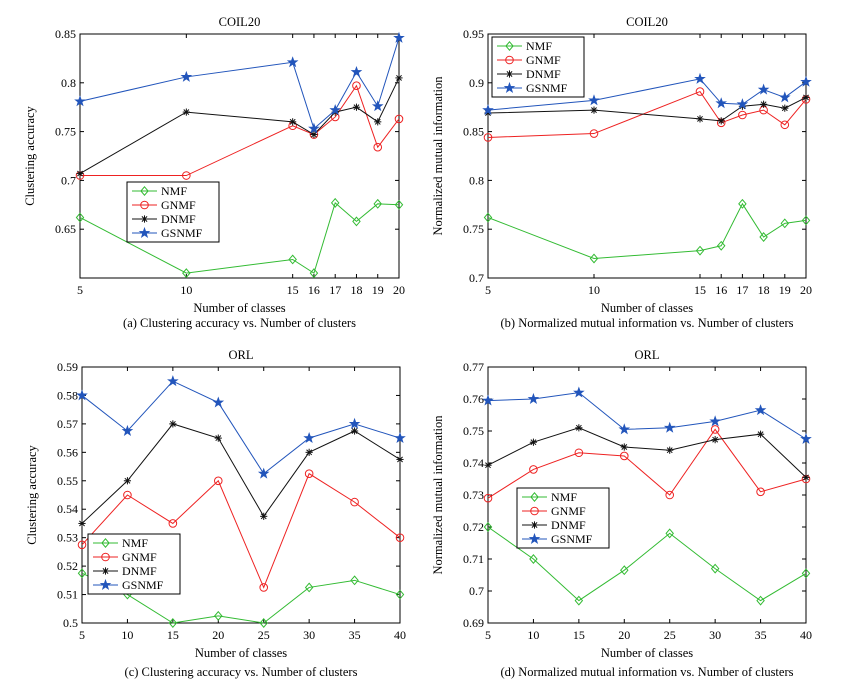 This screenshot has width=843, height=697. Describe the element at coordinates (309, 635) in the screenshot. I see `x-tick-label: 30` at that location.